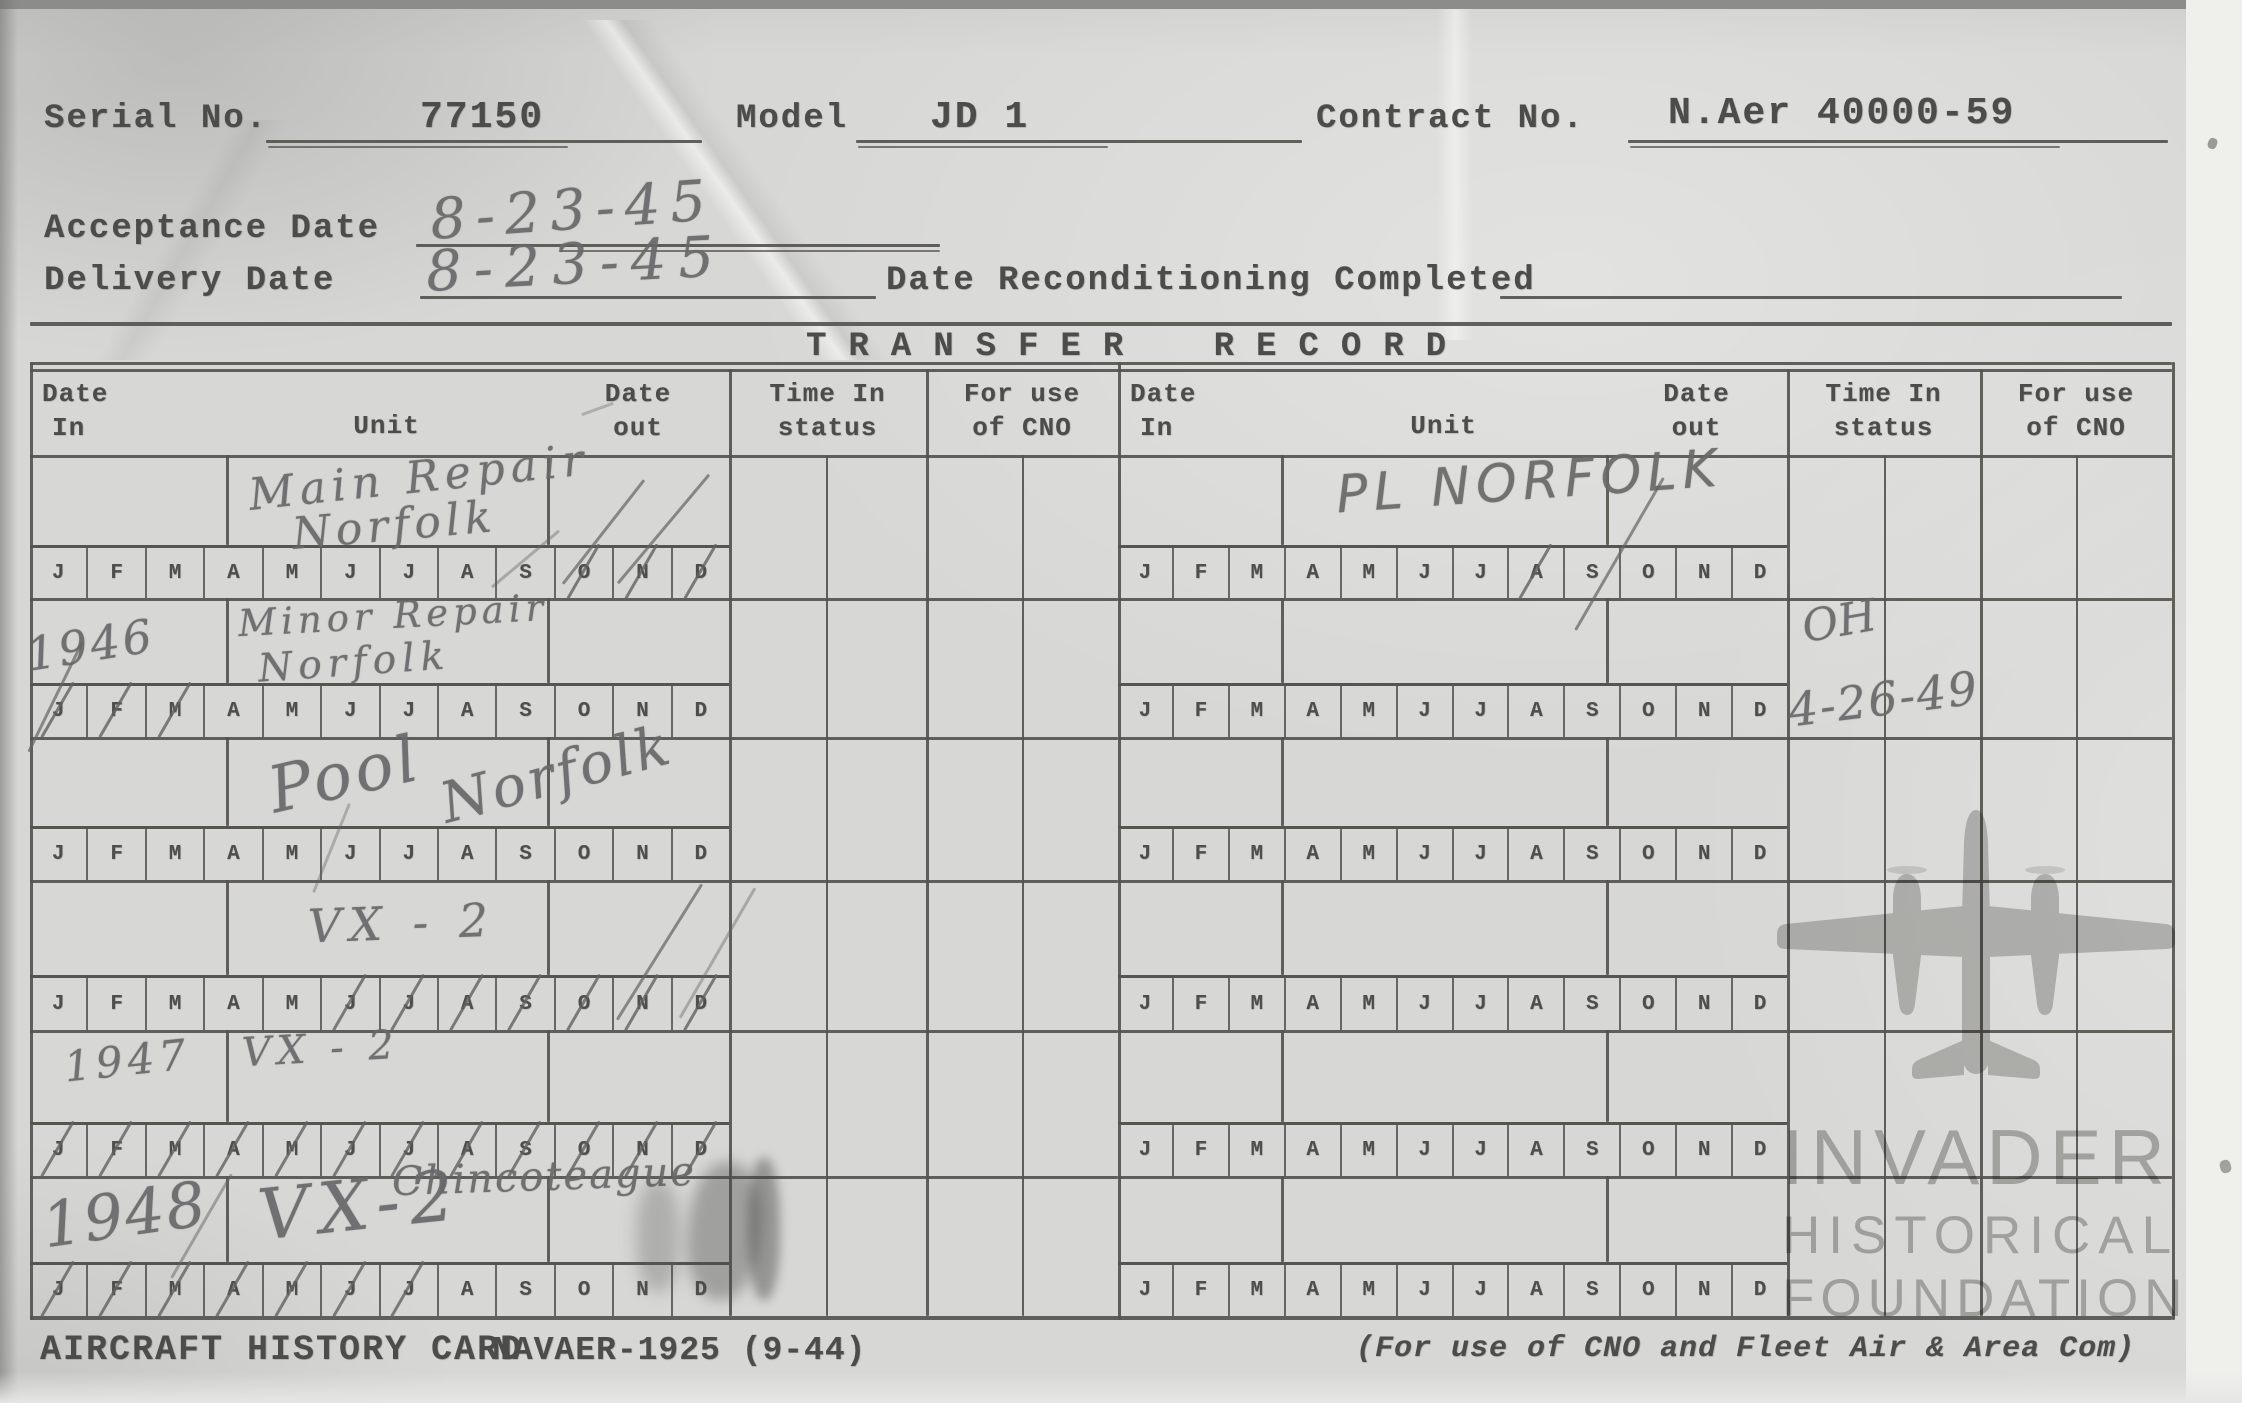 Image resolution: width=2242 pixels, height=1403 pixels. I want to click on graphite-smudge, so click(764, 1229).